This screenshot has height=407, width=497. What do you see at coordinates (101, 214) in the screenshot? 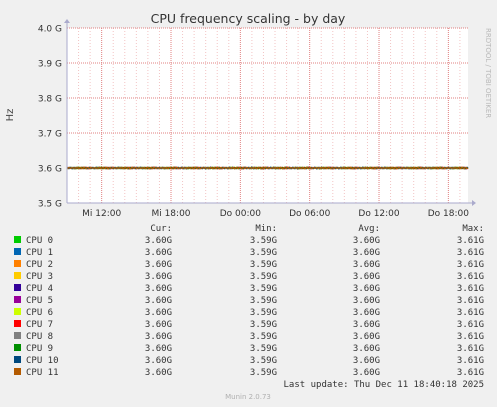
I see `x-tick-label: Mi 12:00` at bounding box center [101, 214].